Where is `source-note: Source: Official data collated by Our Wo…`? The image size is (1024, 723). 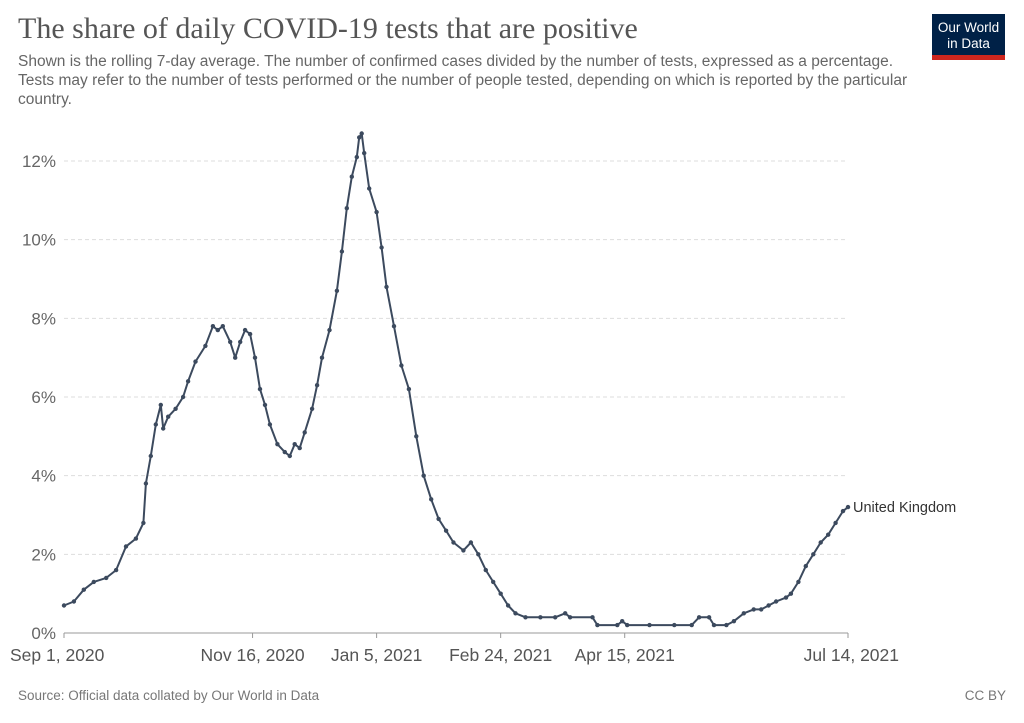 source-note: Source: Official data collated by Our Wo… is located at coordinates (169, 695).